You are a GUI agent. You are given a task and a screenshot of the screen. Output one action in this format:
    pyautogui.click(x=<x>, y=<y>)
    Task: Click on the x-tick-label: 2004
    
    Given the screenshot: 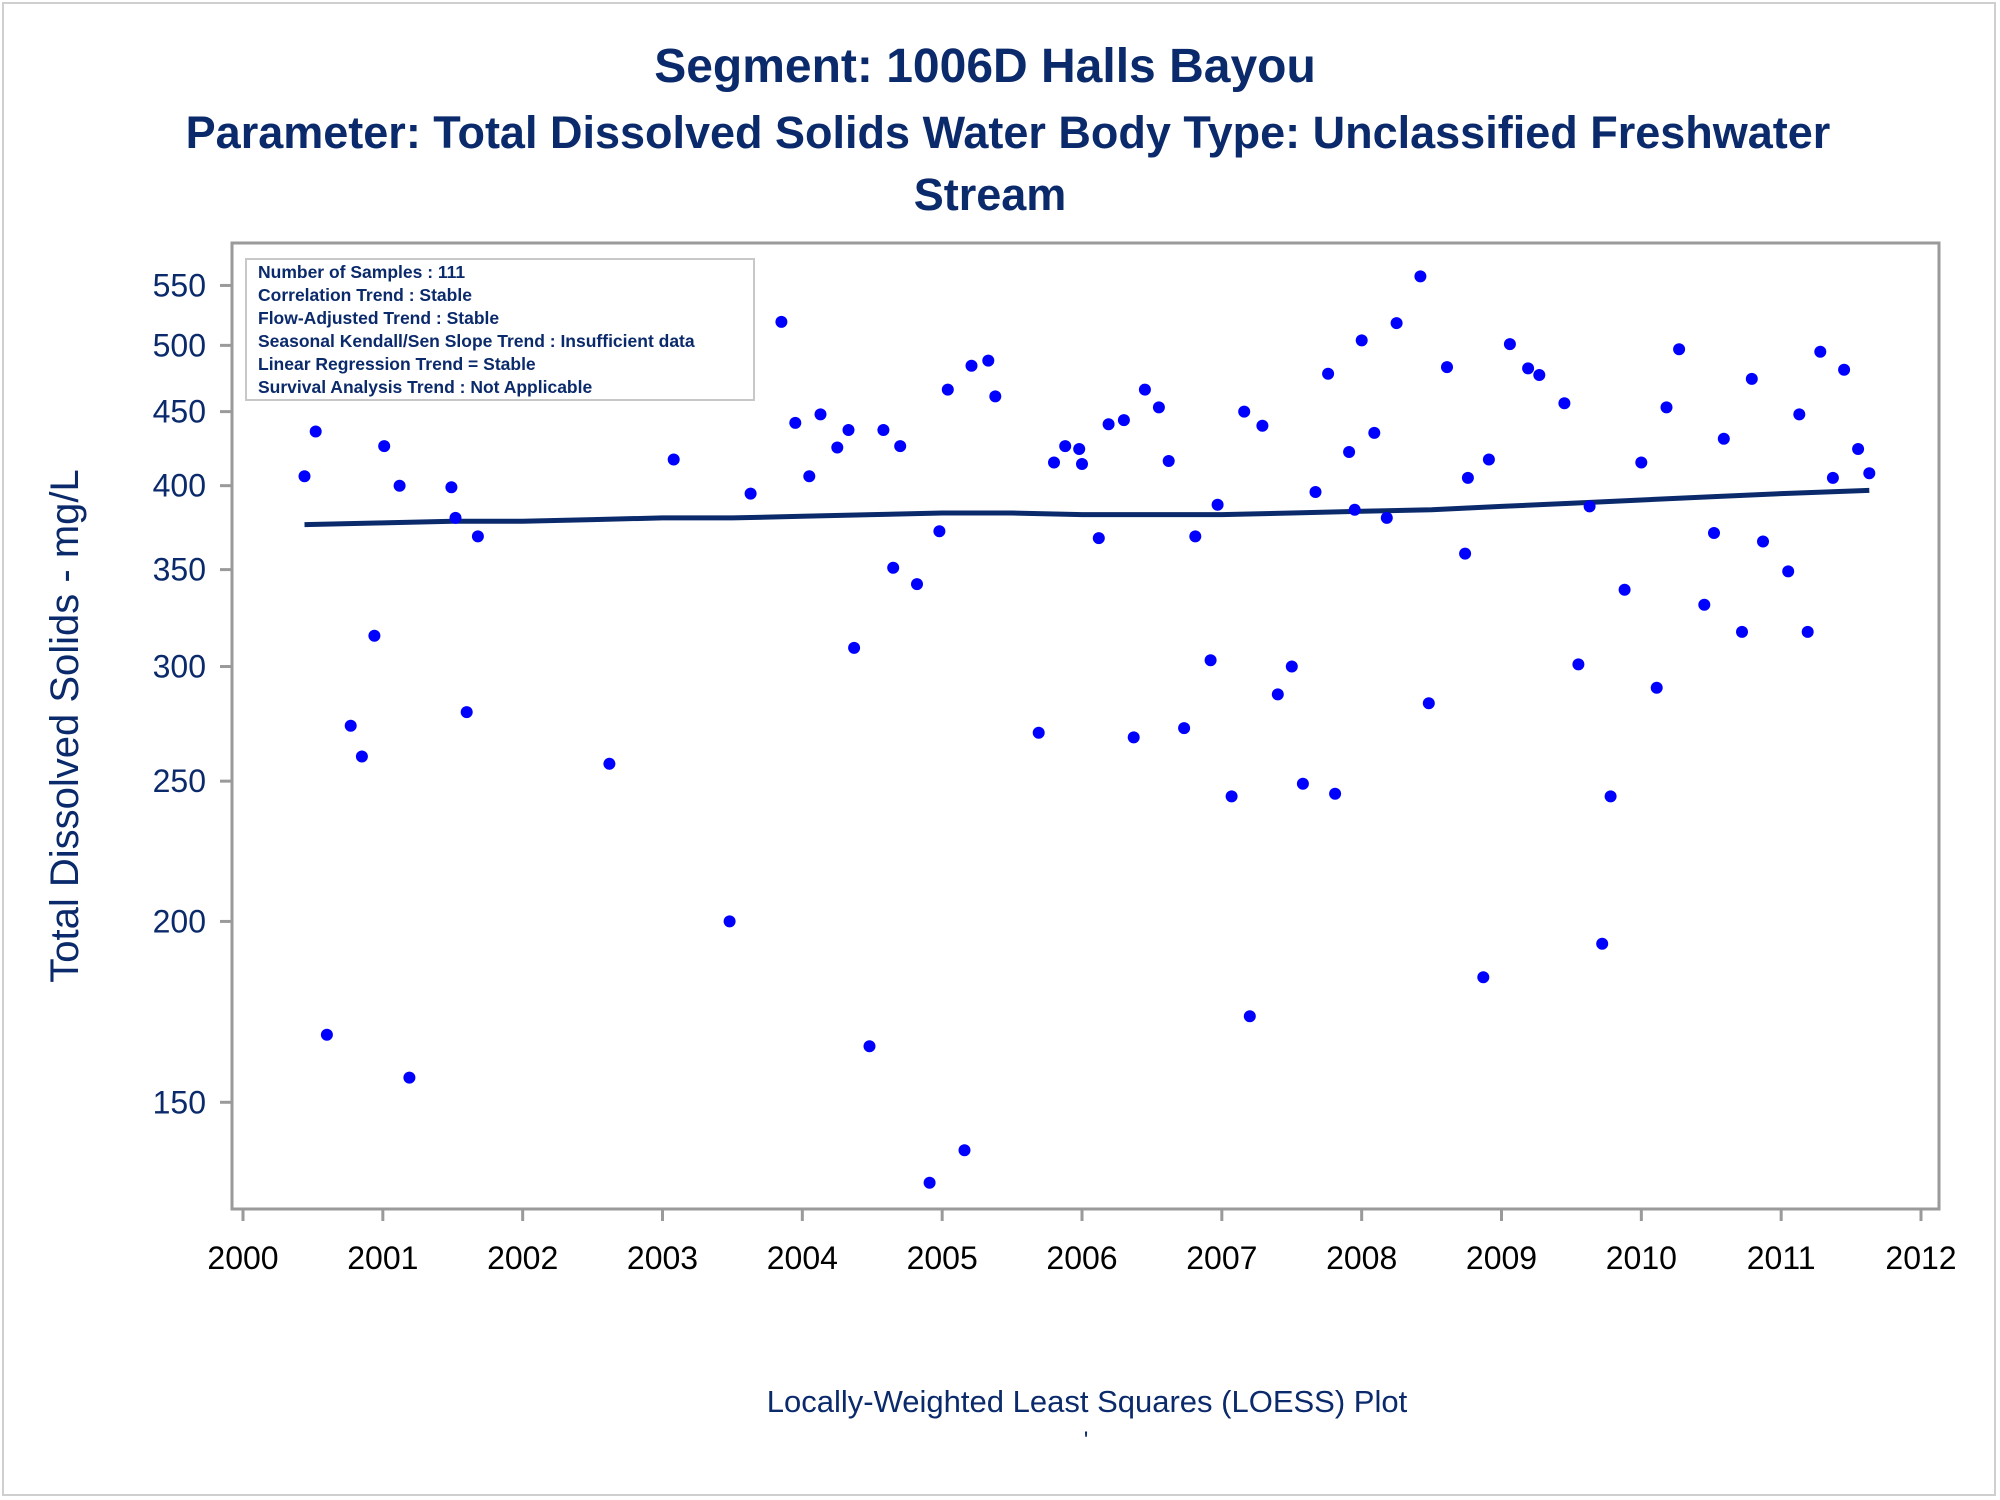 What is the action you would take?
    pyautogui.click(x=802, y=1258)
    